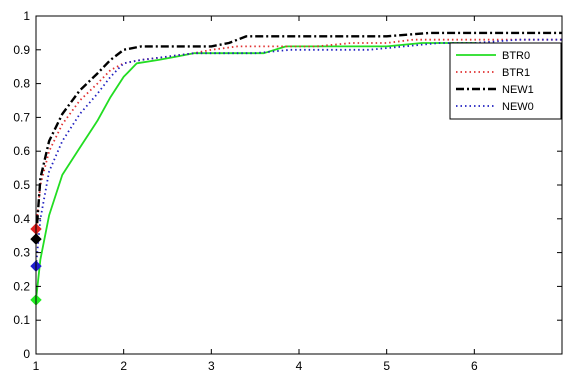 This screenshot has height=374, width=566. Describe the element at coordinates (518, 107) in the screenshot. I see `legend-label: NEW0` at that location.